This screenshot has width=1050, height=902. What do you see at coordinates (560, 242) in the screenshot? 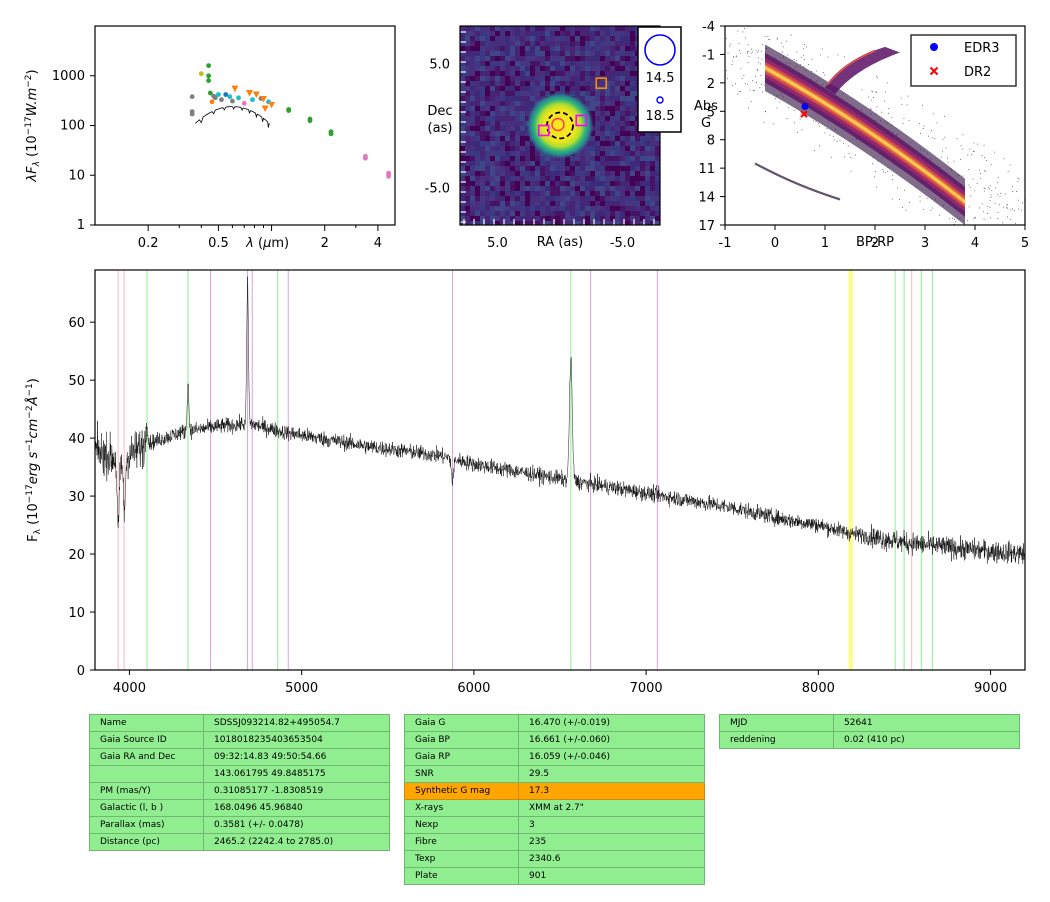
I see `image-x-axis-label: RA (as)` at bounding box center [560, 242].